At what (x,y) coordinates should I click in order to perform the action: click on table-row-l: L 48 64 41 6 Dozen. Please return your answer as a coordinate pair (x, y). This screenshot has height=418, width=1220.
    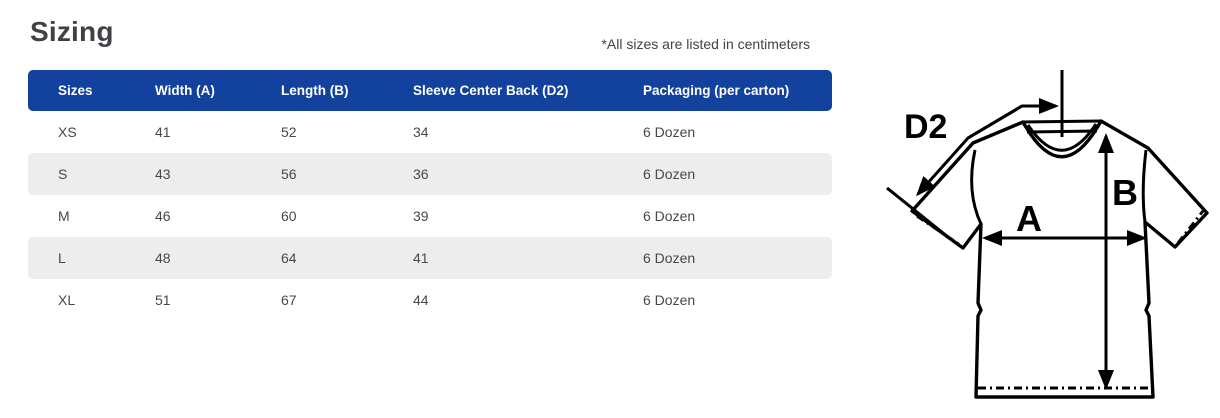
    Looking at the image, I should click on (430, 258).